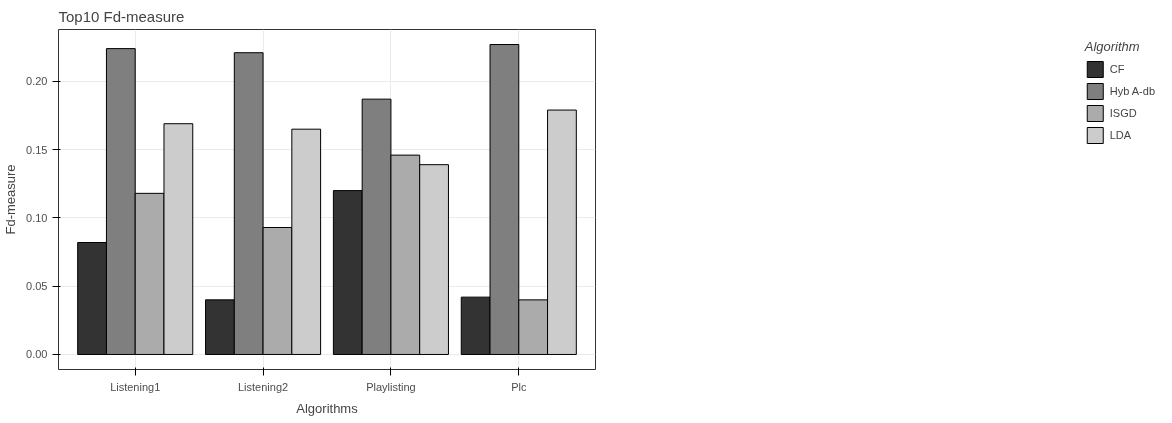 This screenshot has height=423, width=1172. I want to click on x-tick-label: Playlisting, so click(391, 386).